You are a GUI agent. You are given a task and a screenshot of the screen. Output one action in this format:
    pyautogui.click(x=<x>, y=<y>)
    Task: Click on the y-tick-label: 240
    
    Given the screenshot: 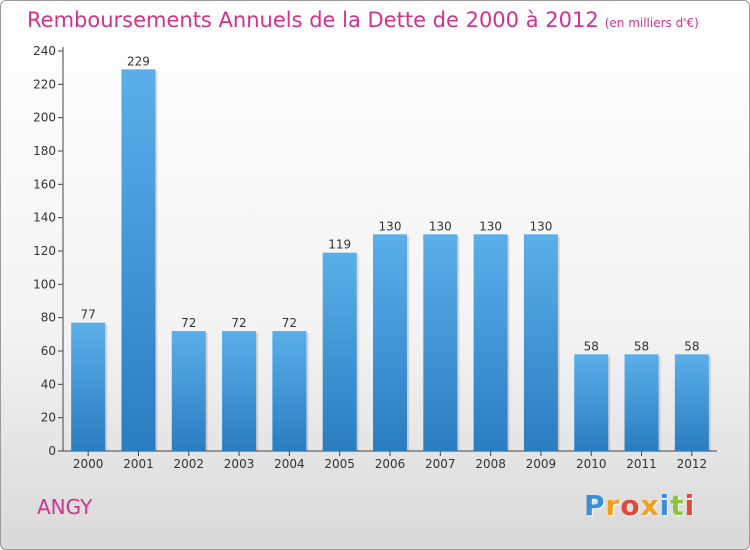 What is the action you would take?
    pyautogui.click(x=44, y=51)
    